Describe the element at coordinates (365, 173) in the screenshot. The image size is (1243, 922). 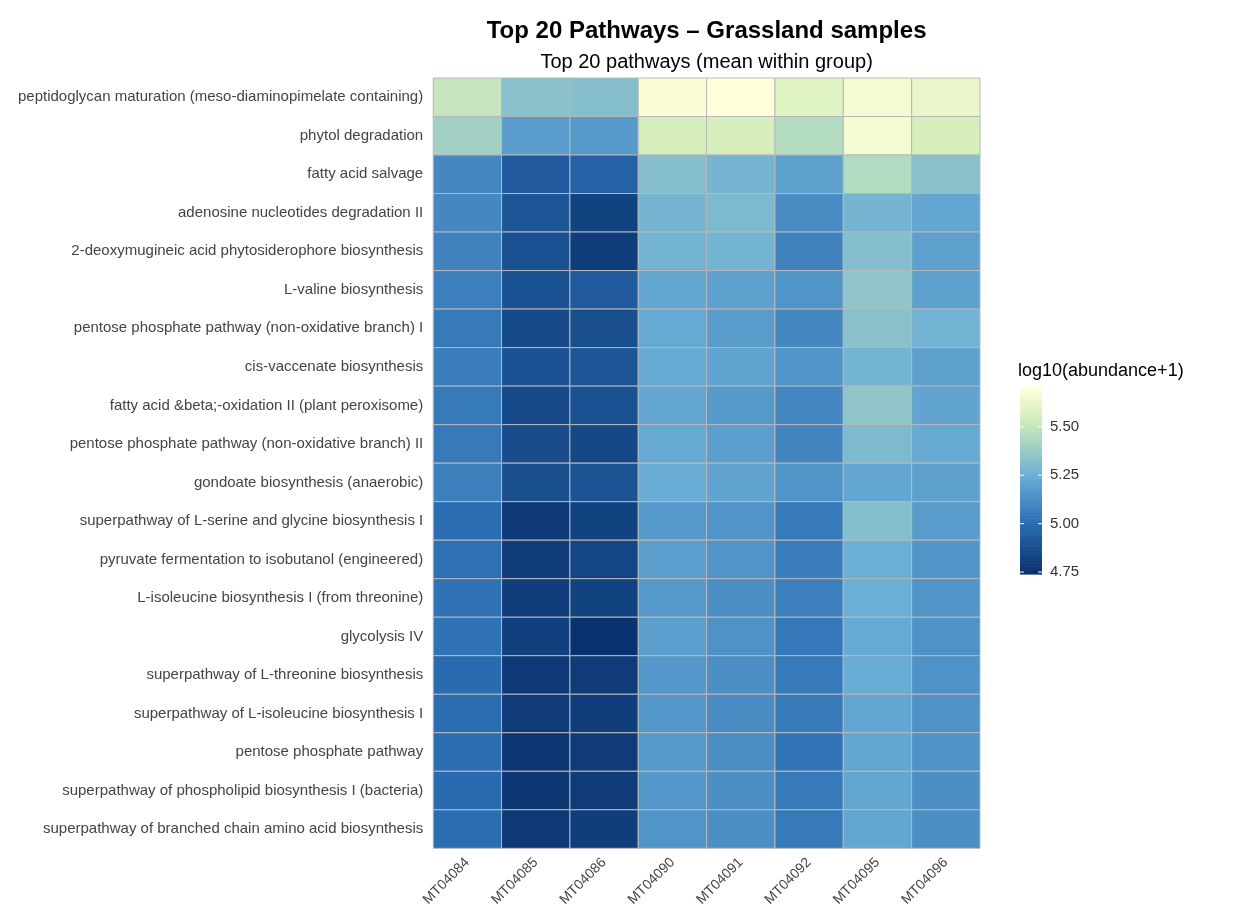
I see `y-tick-label: fatty acid salvage` at that location.